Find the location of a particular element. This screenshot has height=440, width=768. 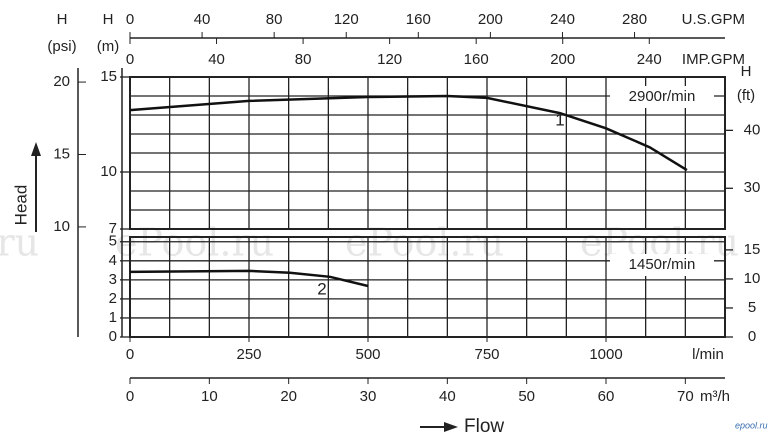

flow-arrowhead is located at coordinates (451, 427).